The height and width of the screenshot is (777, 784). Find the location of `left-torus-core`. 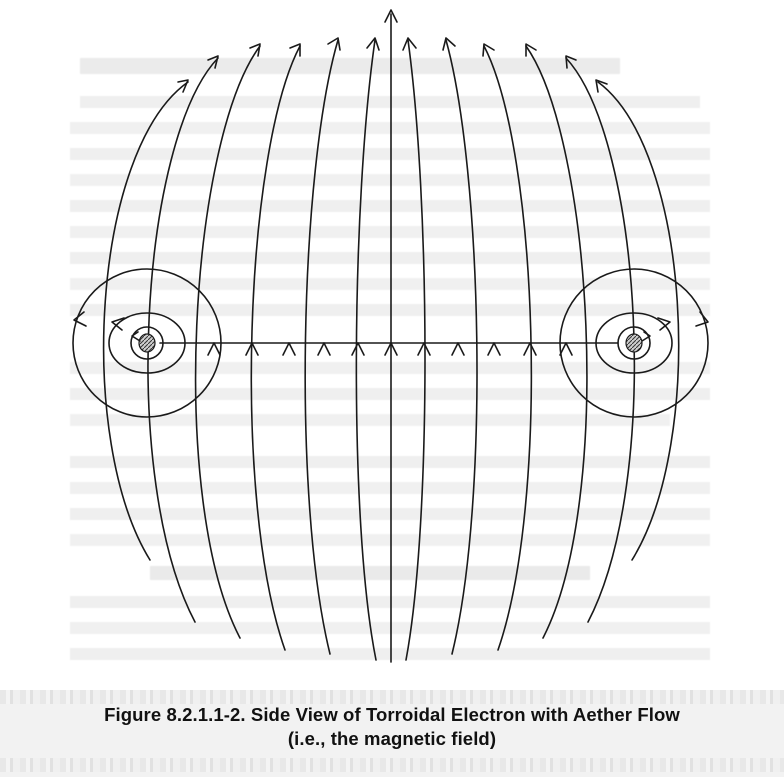

left-torus-core is located at coordinates (147, 343).